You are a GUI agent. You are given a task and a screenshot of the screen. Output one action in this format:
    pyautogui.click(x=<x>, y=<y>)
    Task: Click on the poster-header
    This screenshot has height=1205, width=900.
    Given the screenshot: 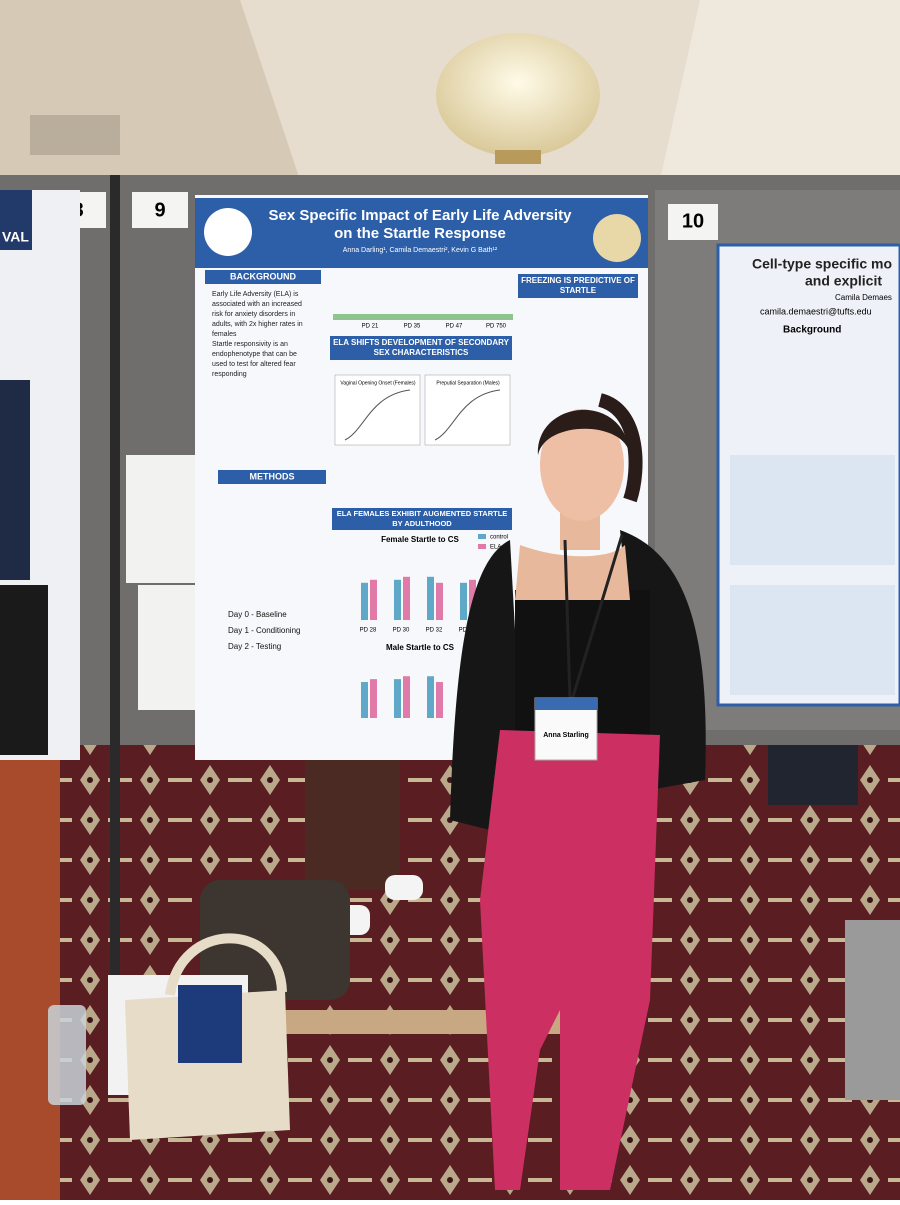 What is the action you would take?
    pyautogui.click(x=421, y=233)
    